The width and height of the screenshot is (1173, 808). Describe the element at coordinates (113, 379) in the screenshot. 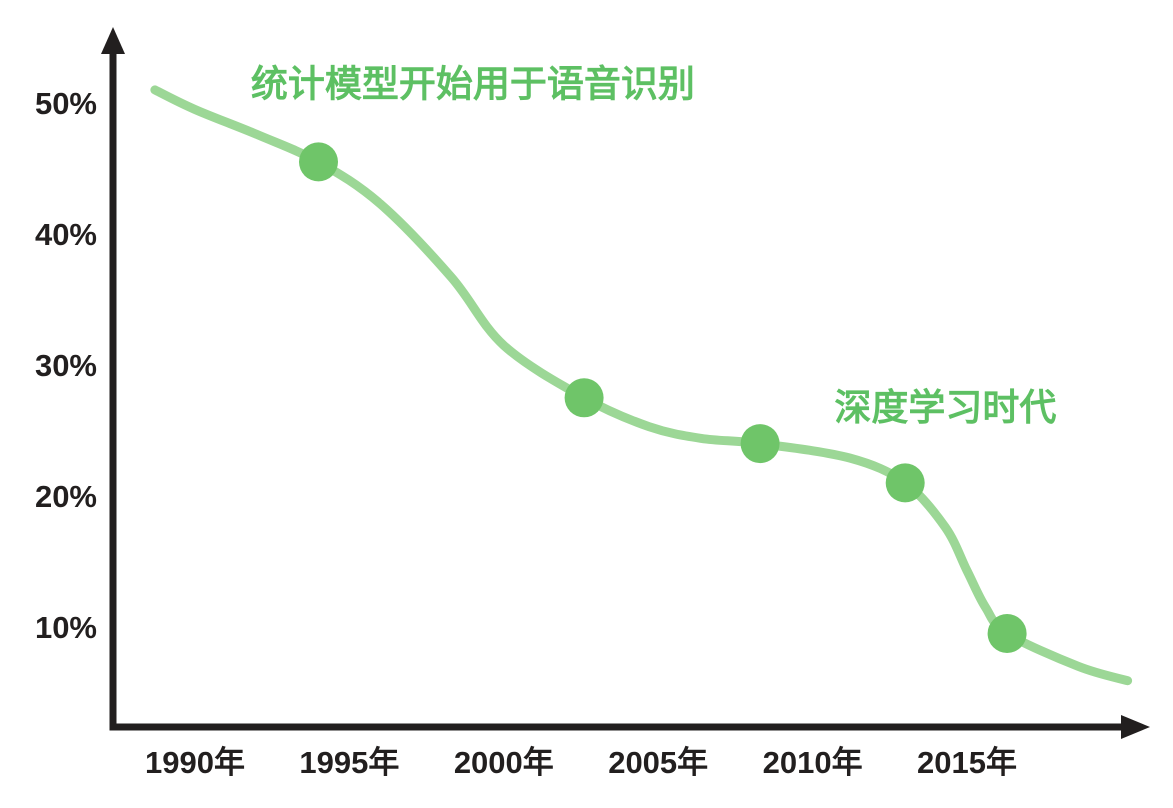

I see `y-axis` at that location.